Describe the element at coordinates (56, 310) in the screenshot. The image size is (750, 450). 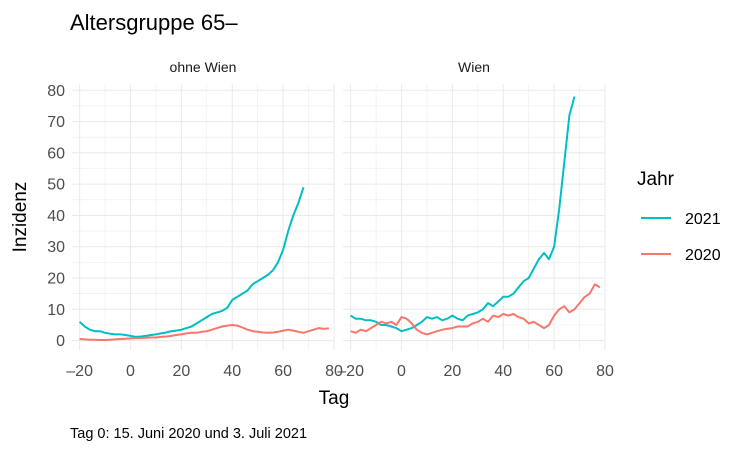
I see `y-tick-label: 10` at that location.